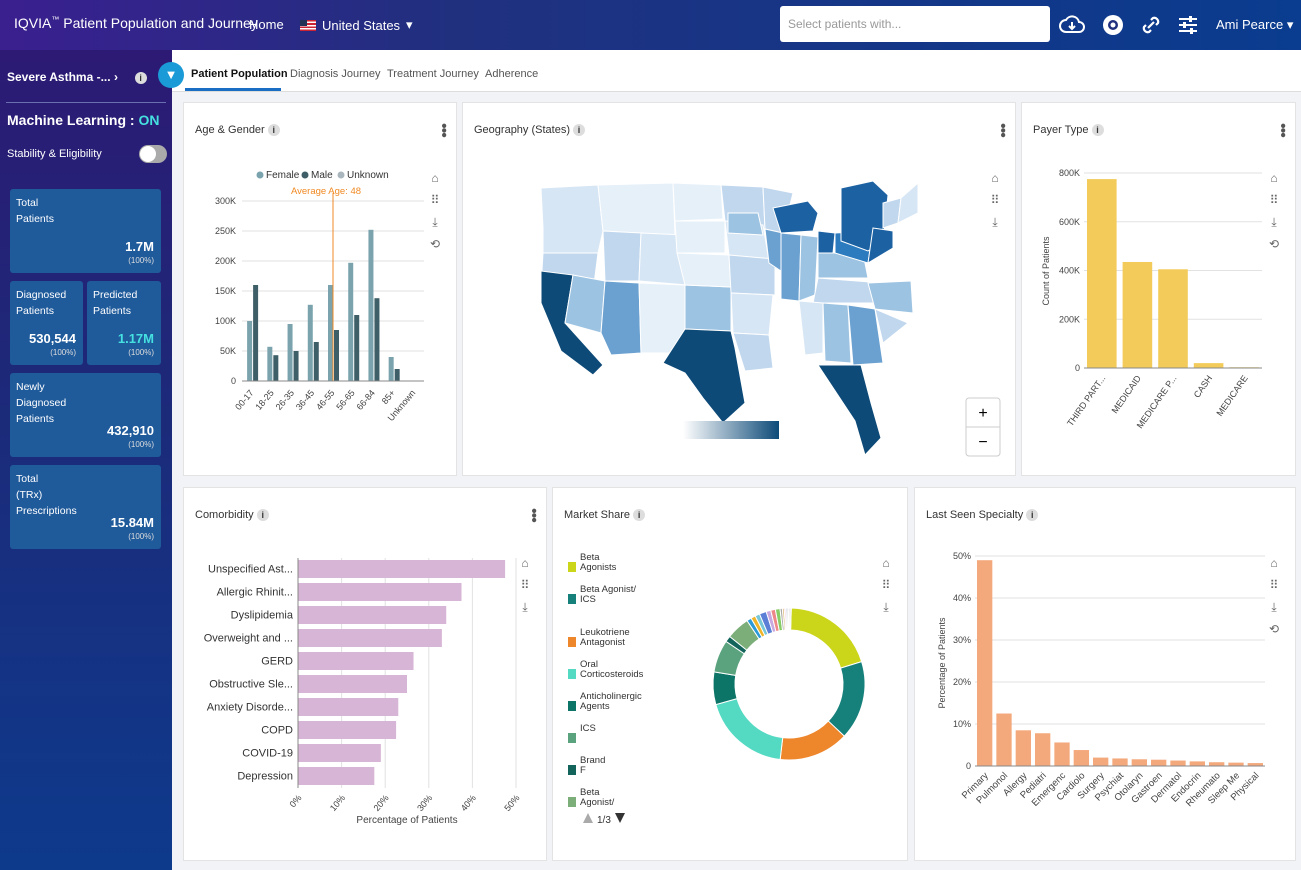 Image resolution: width=1301 pixels, height=870 pixels. Describe the element at coordinates (826, 638) in the screenshot. I see `donut-slice` at that location.